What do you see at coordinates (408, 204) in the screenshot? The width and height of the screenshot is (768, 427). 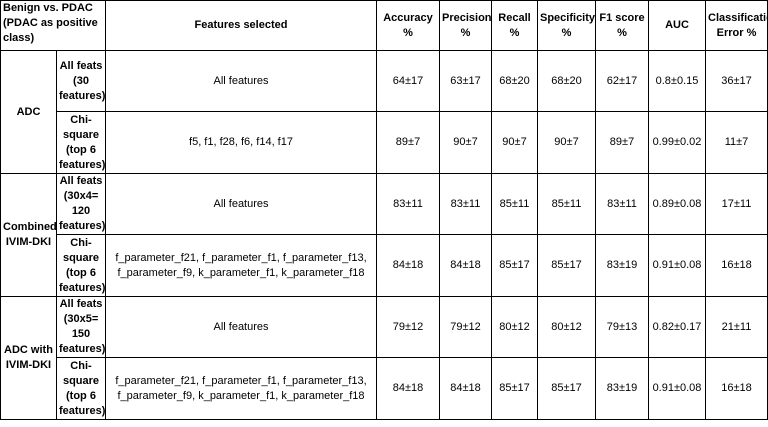 I see `accuracy-cell: 83±11` at bounding box center [408, 204].